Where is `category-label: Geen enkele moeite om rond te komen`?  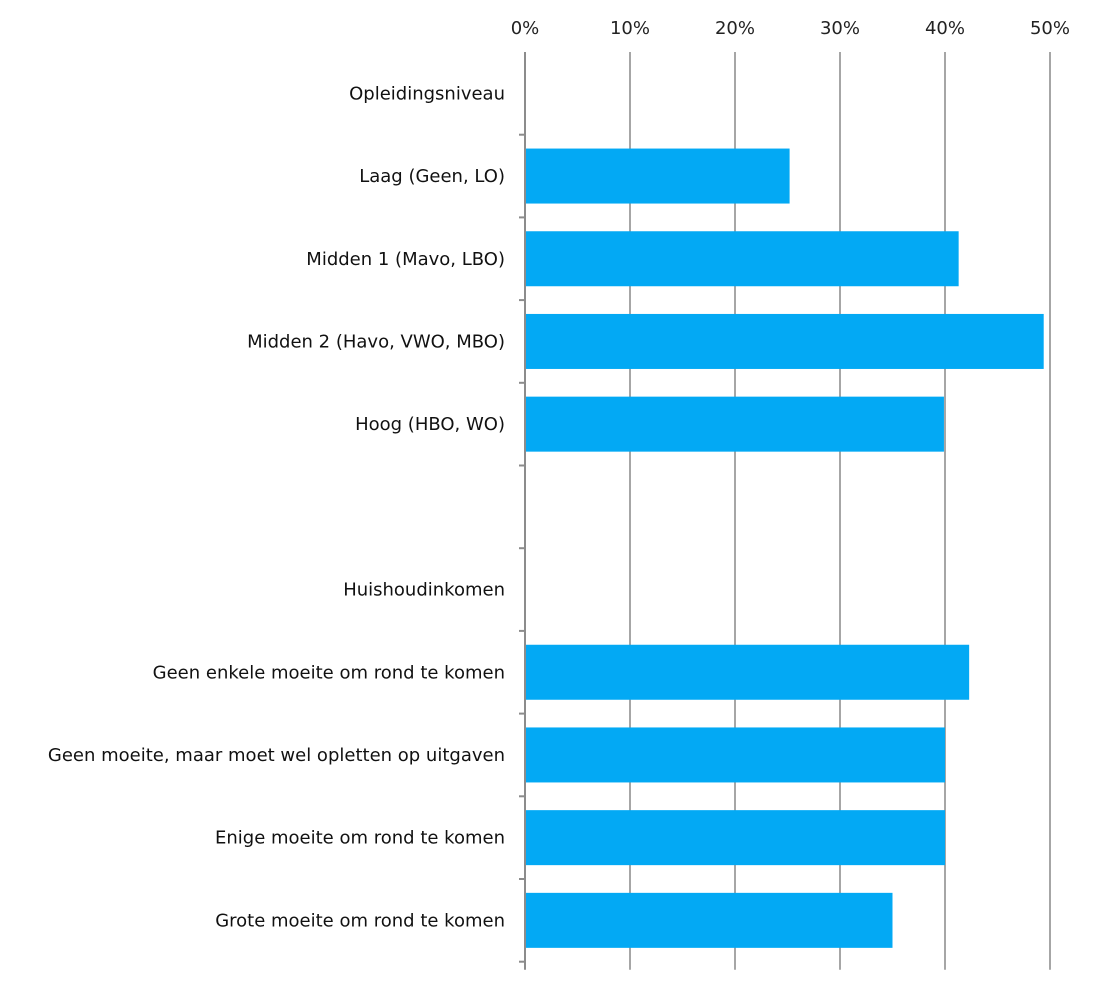
category-label: Geen enkele moeite om rond te komen is located at coordinates (329, 672).